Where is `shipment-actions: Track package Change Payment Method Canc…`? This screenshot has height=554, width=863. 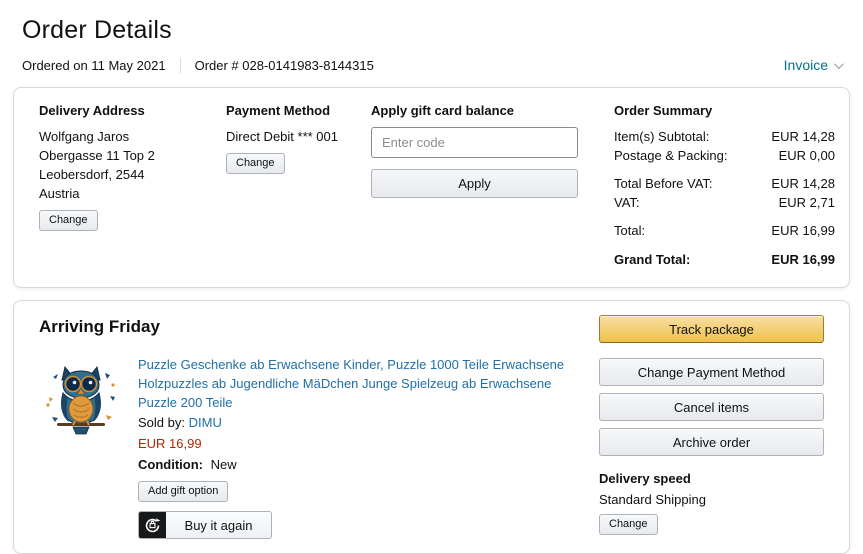 shipment-actions: Track package Change Payment Method Canc… is located at coordinates (711, 427).